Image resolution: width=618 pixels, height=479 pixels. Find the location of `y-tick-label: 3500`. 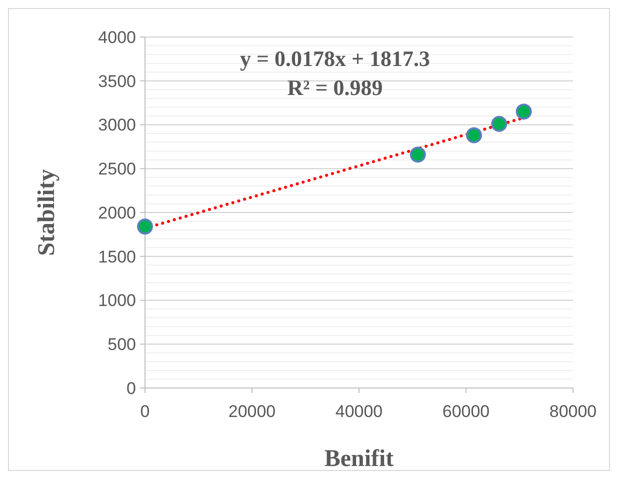

y-tick-label: 3500 is located at coordinates (117, 81).